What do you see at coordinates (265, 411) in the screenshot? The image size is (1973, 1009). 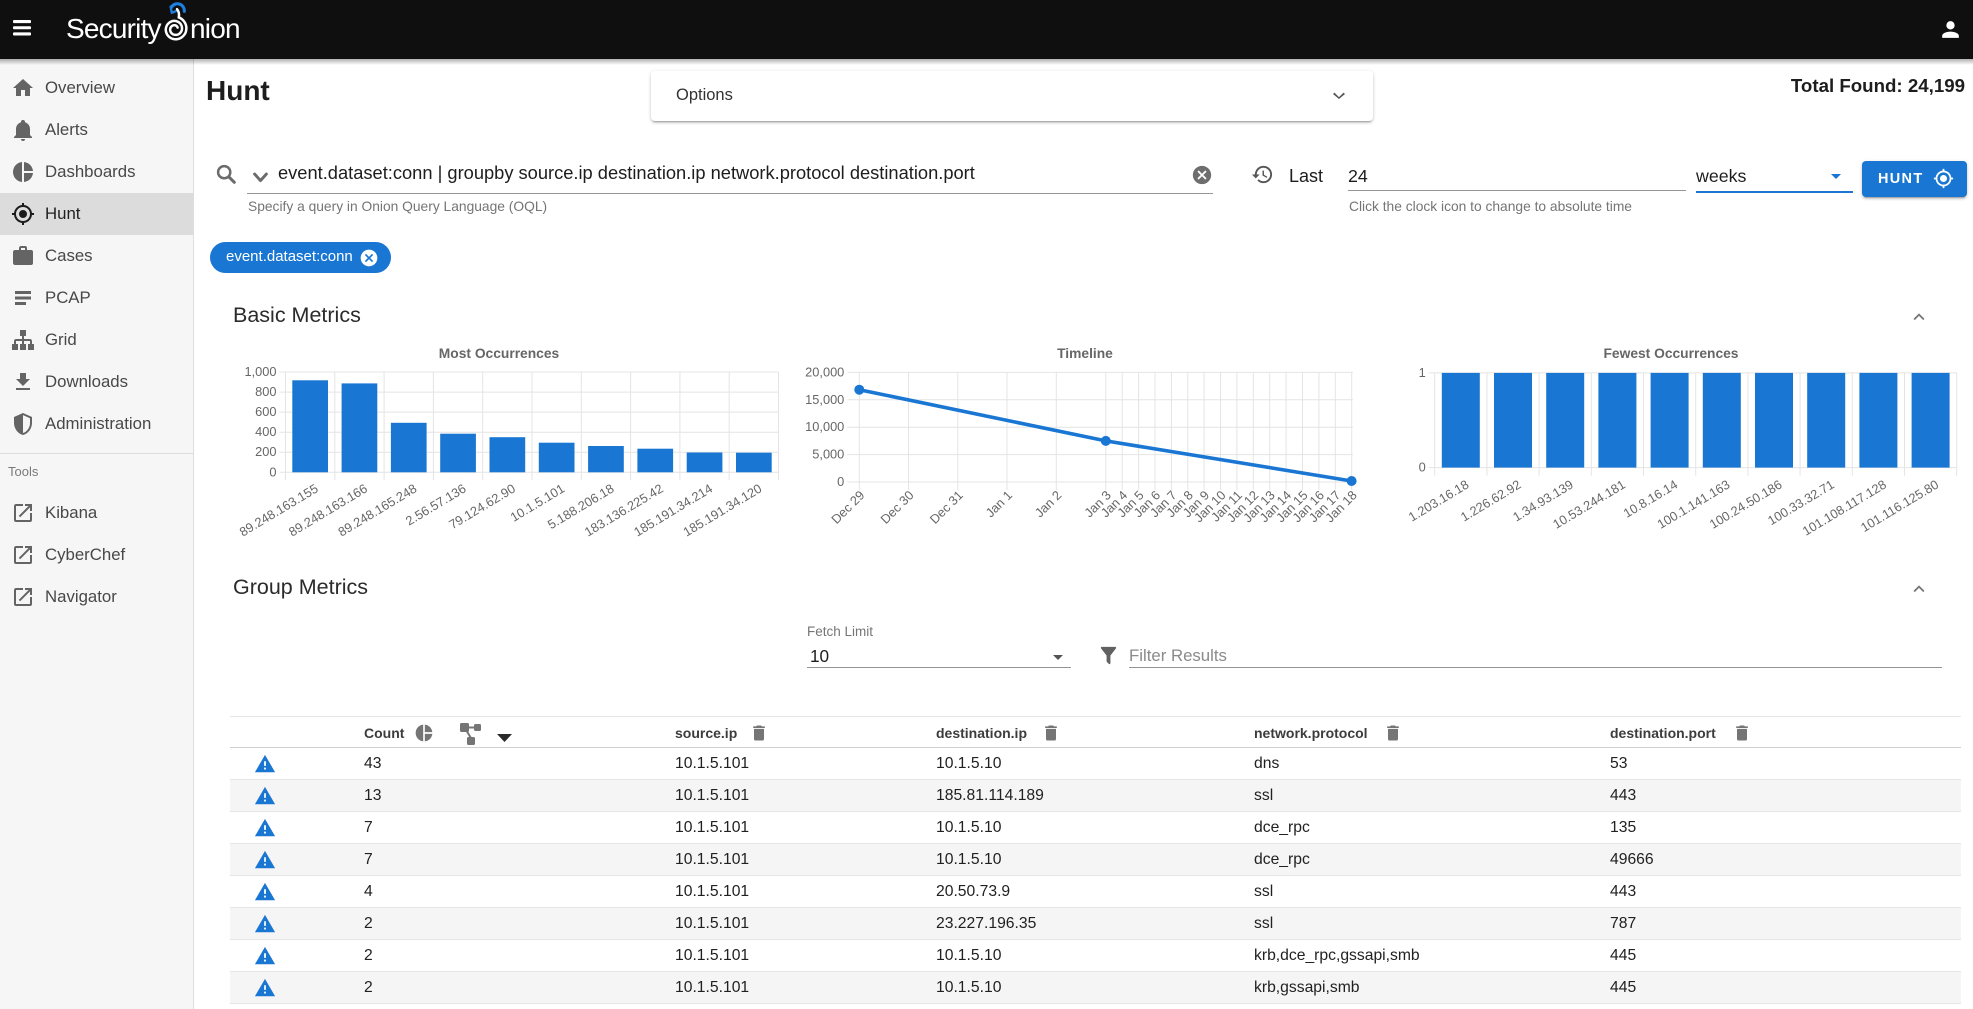 I see `svg-text: 600` at bounding box center [265, 411].